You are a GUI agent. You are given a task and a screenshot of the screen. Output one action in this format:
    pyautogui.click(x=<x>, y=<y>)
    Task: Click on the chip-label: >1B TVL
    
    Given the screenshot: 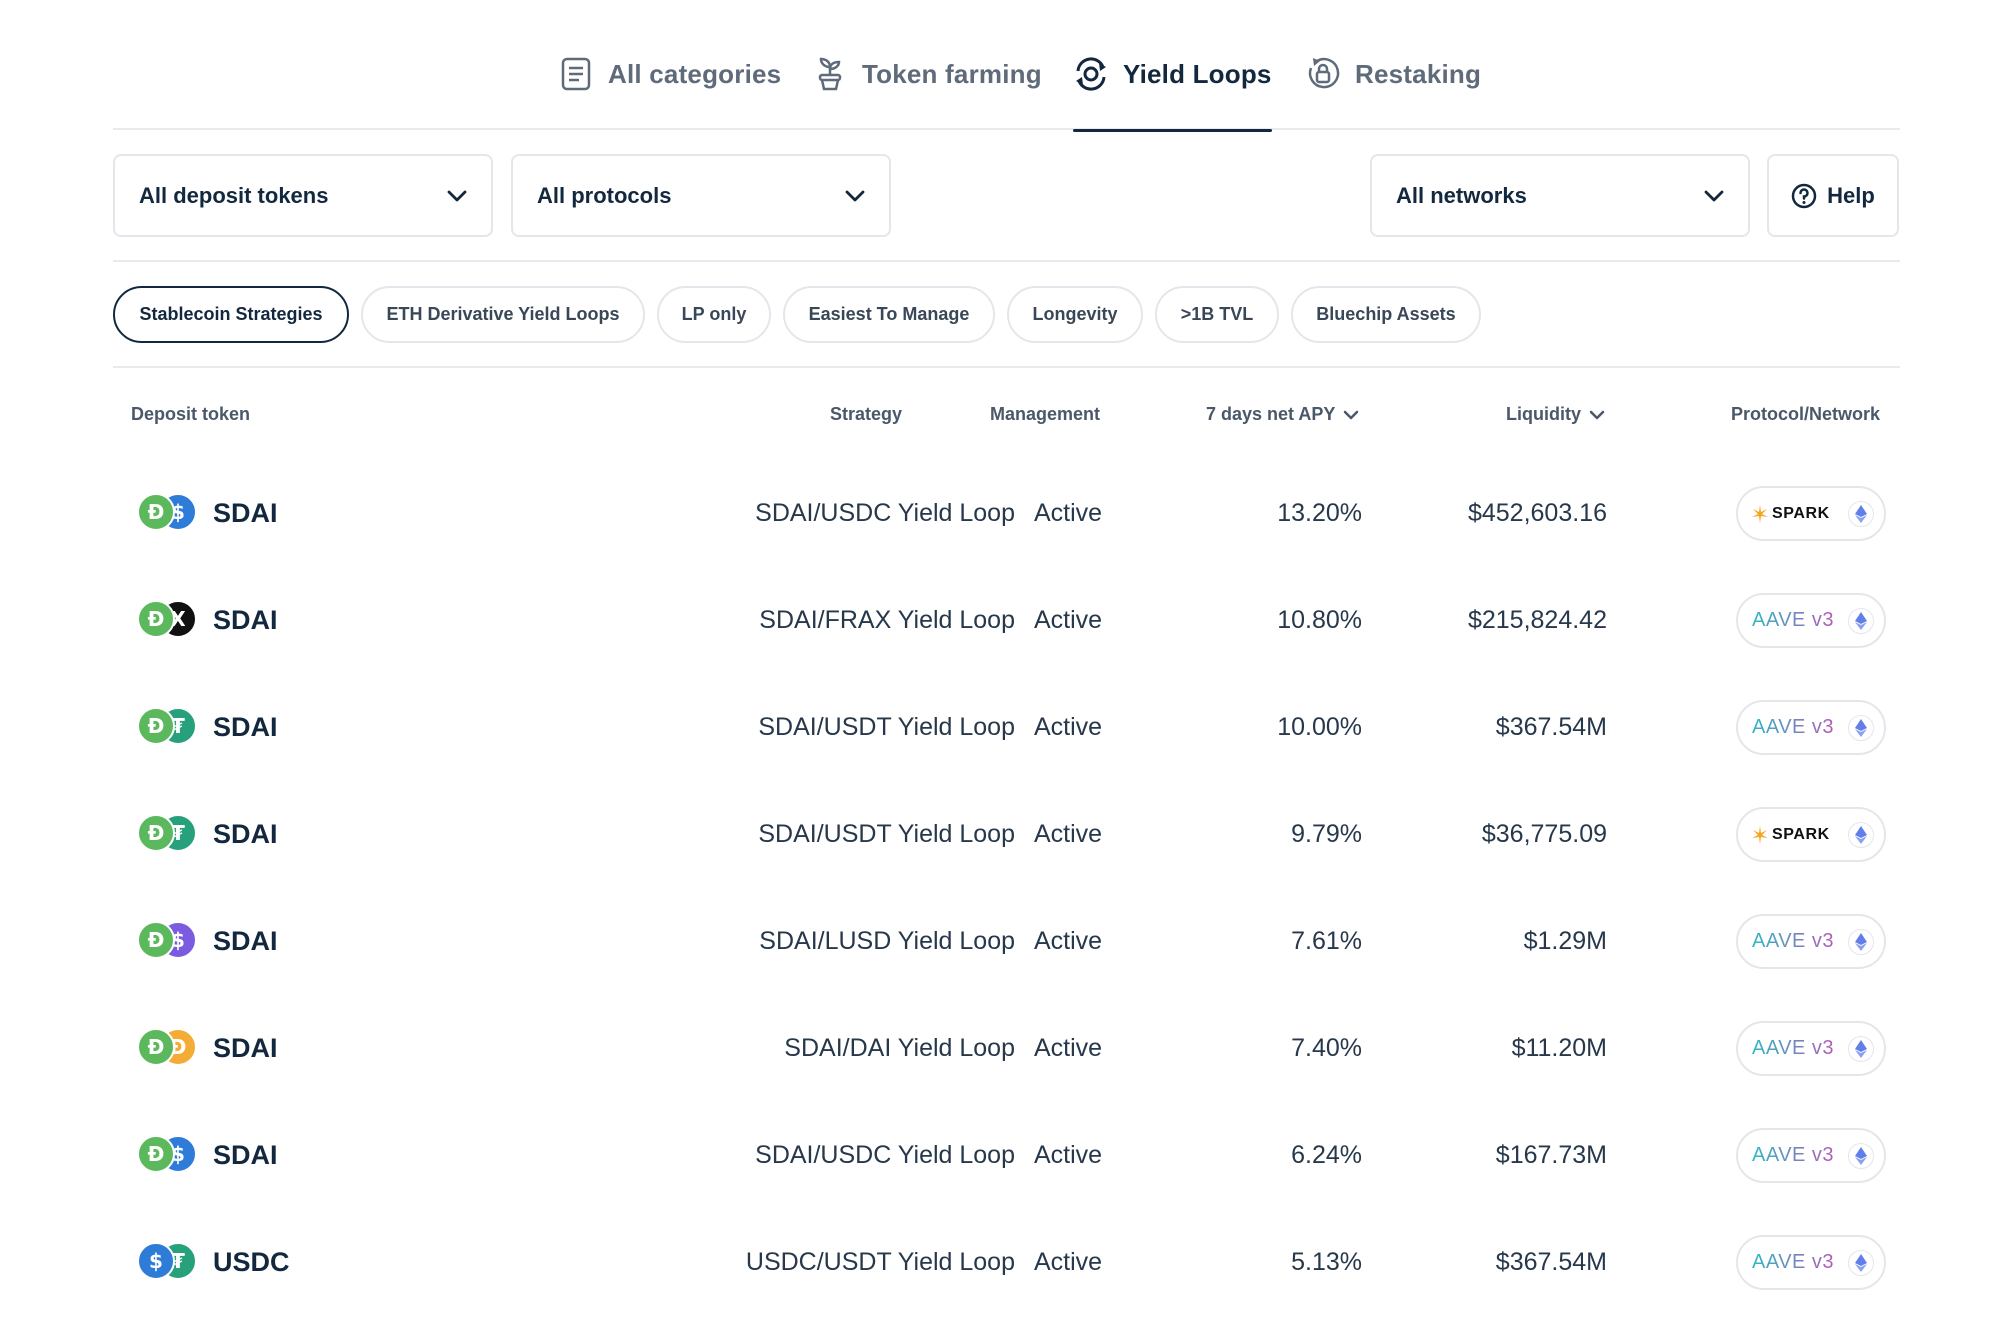 What is the action you would take?
    pyautogui.click(x=1217, y=314)
    